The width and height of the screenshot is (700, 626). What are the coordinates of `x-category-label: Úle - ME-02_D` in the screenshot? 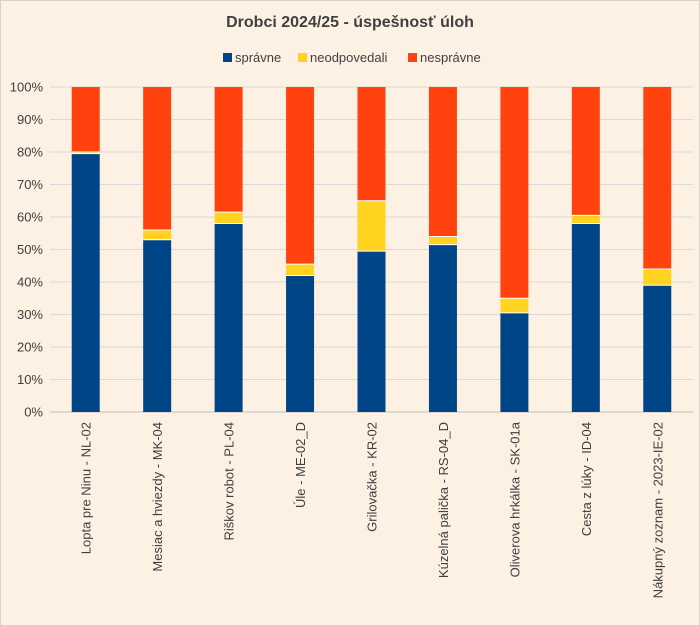 It's located at (300, 465).